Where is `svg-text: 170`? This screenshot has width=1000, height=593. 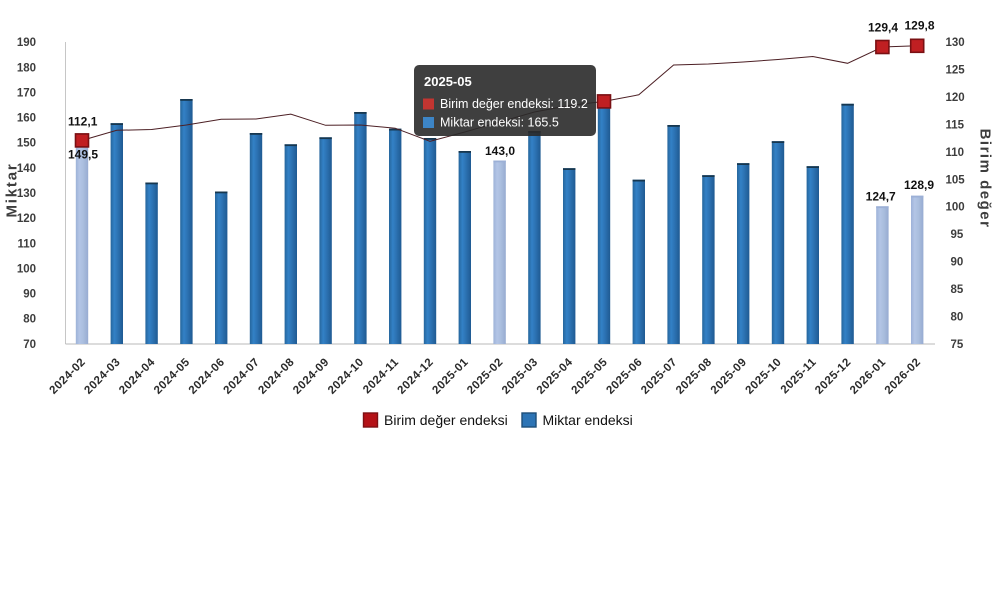 svg-text: 170 is located at coordinates (26, 94).